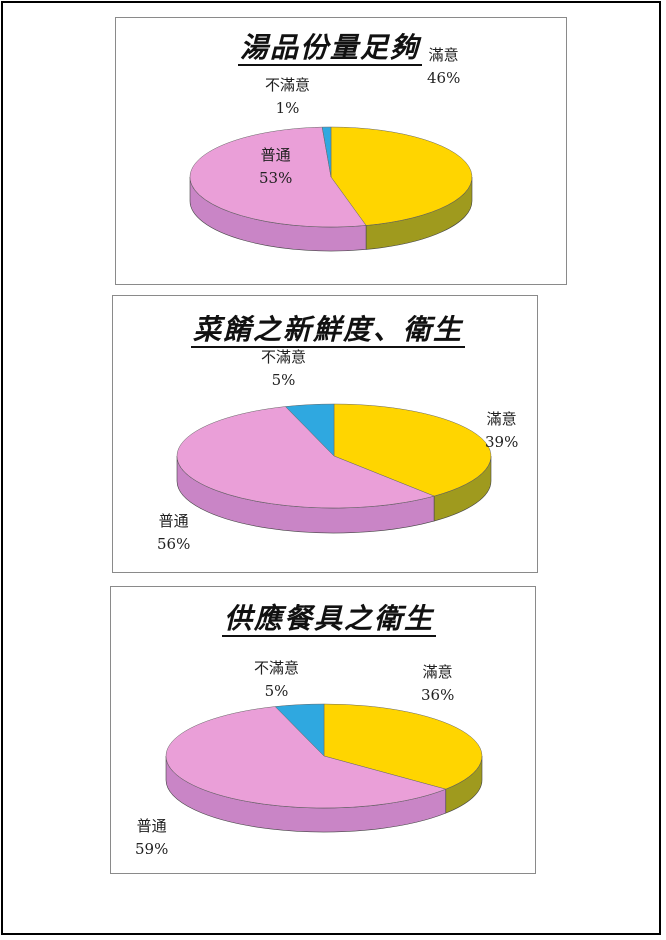 This screenshot has width=666, height=940. I want to click on label-neutral-pct: 53%, so click(276, 178).